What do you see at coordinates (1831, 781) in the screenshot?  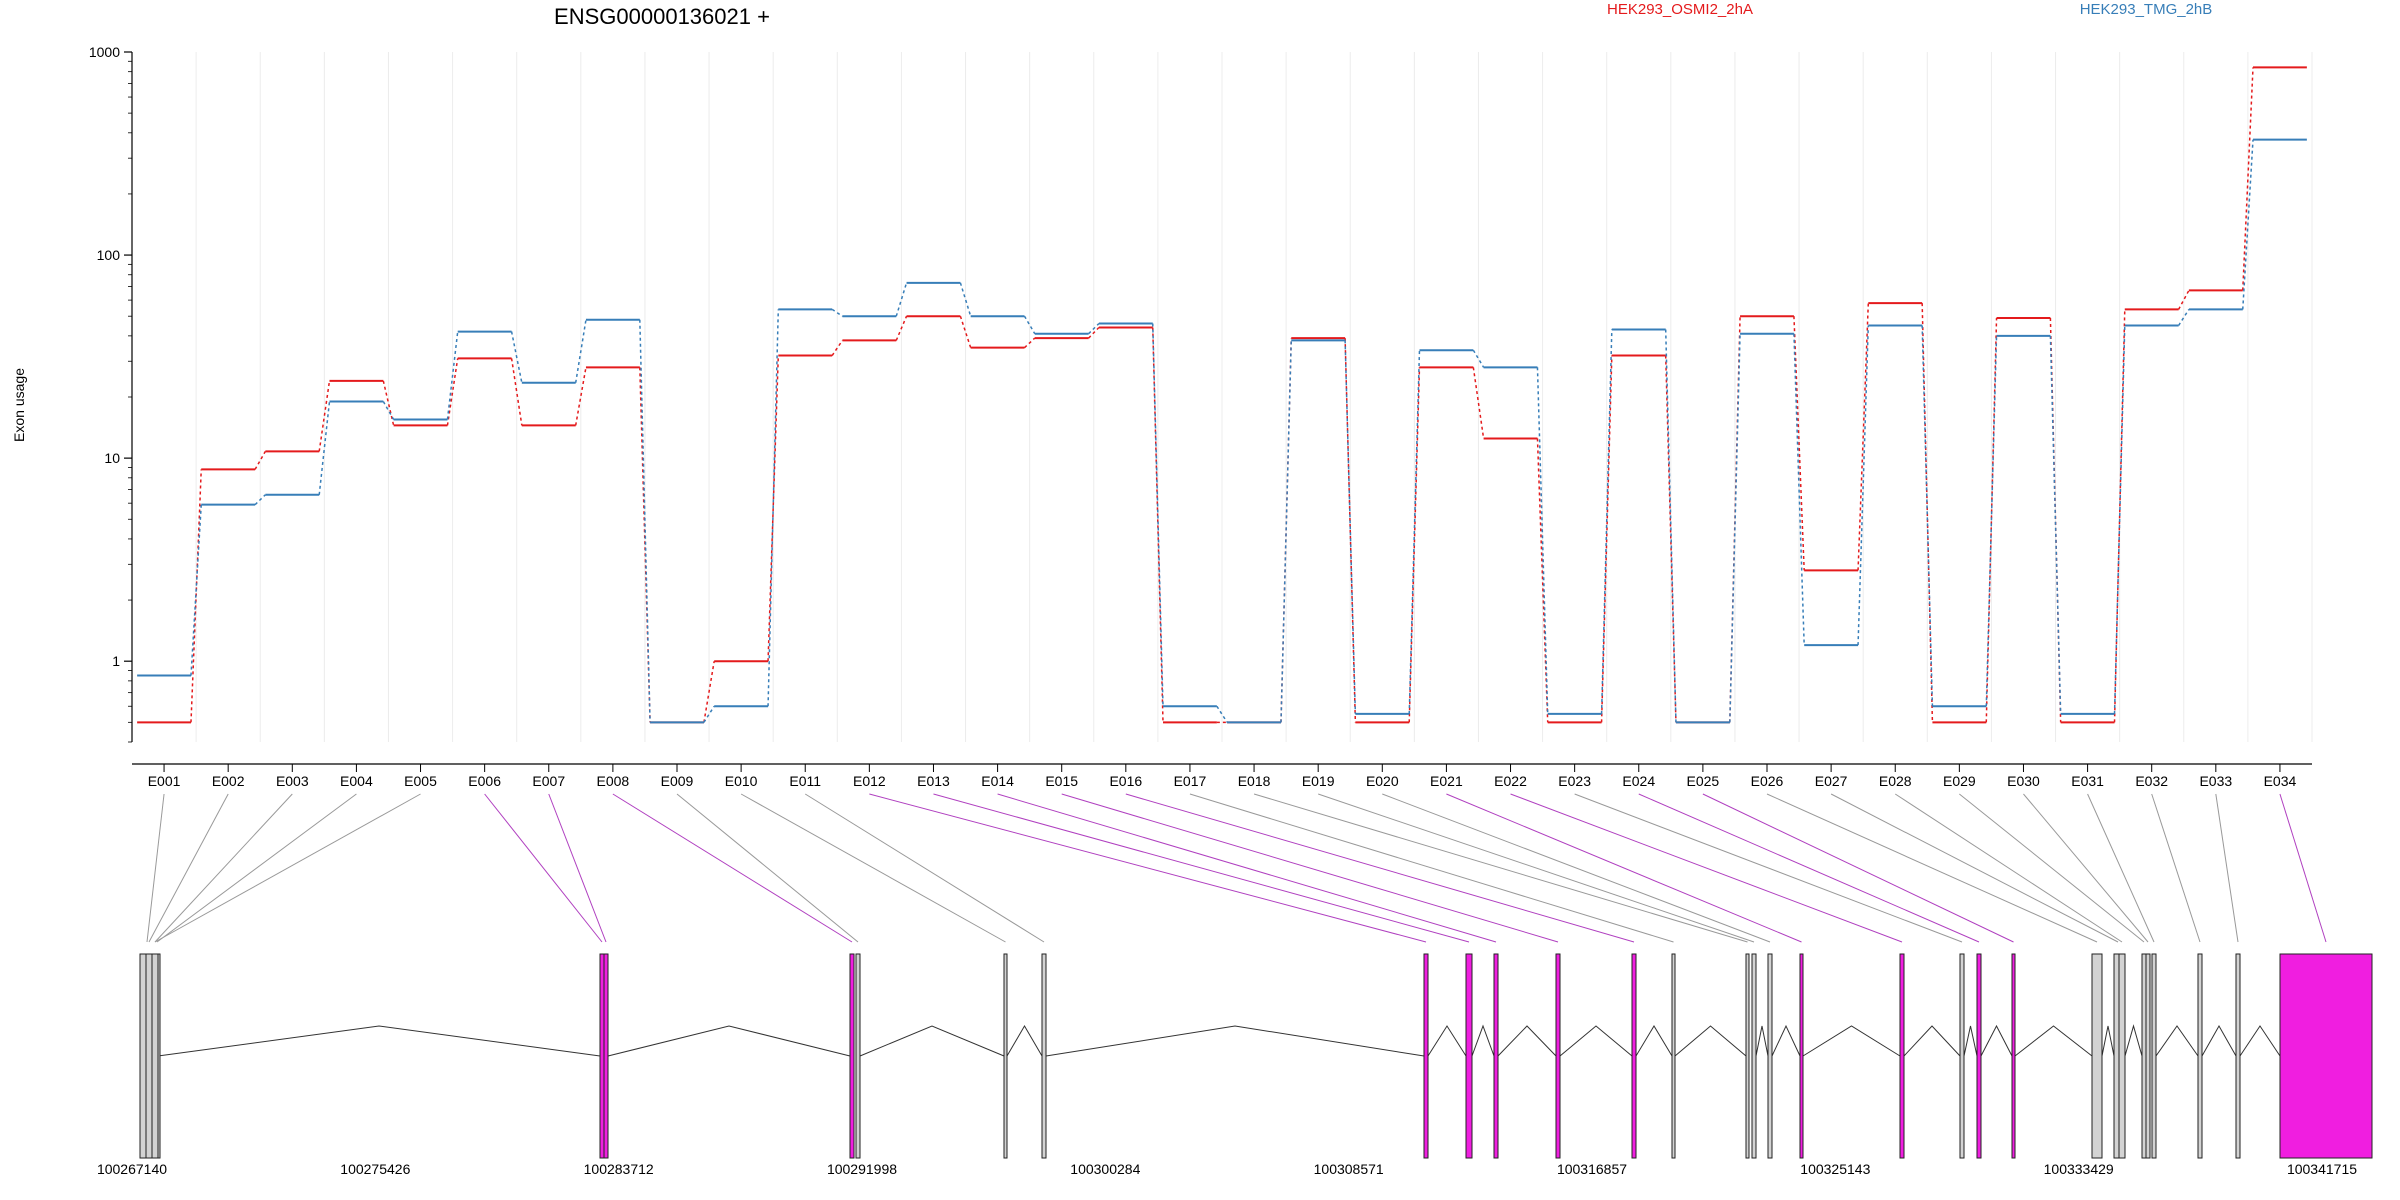 I see `x-tick-label: E027` at bounding box center [1831, 781].